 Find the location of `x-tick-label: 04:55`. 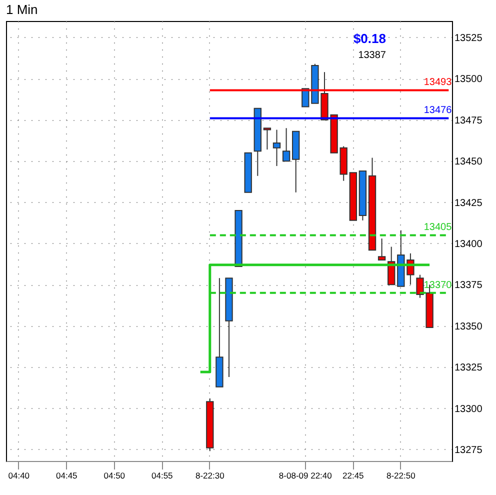

x-tick-label: 04:55 is located at coordinates (163, 475).